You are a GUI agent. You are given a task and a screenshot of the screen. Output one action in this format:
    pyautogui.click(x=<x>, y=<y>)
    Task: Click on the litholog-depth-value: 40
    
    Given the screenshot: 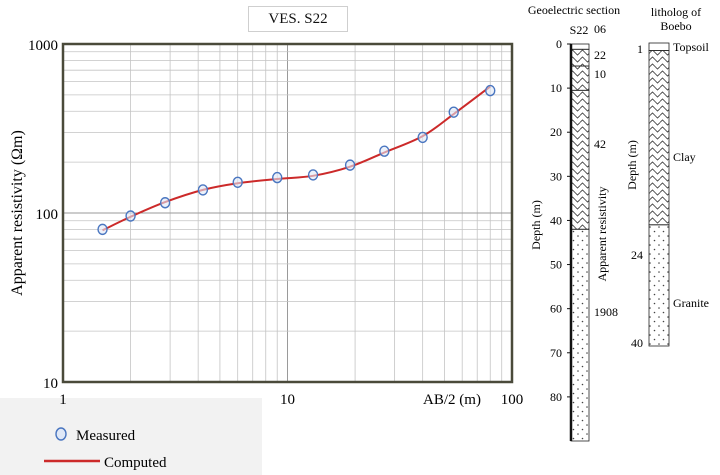 What is the action you would take?
    pyautogui.click(x=637, y=343)
    